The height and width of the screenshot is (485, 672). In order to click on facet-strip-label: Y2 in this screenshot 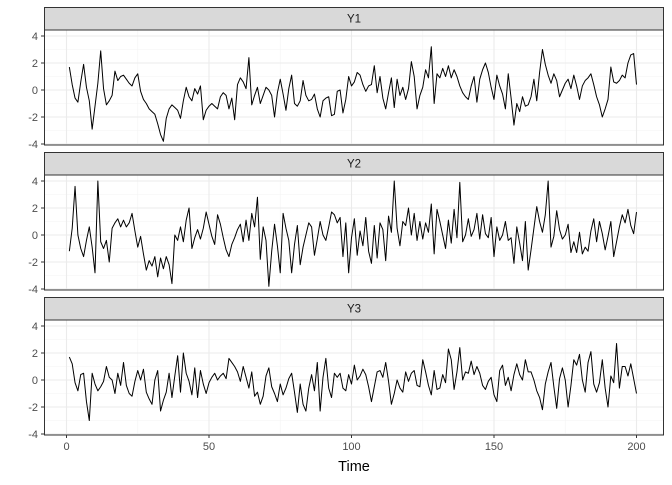, I will do `click(354, 165)`.